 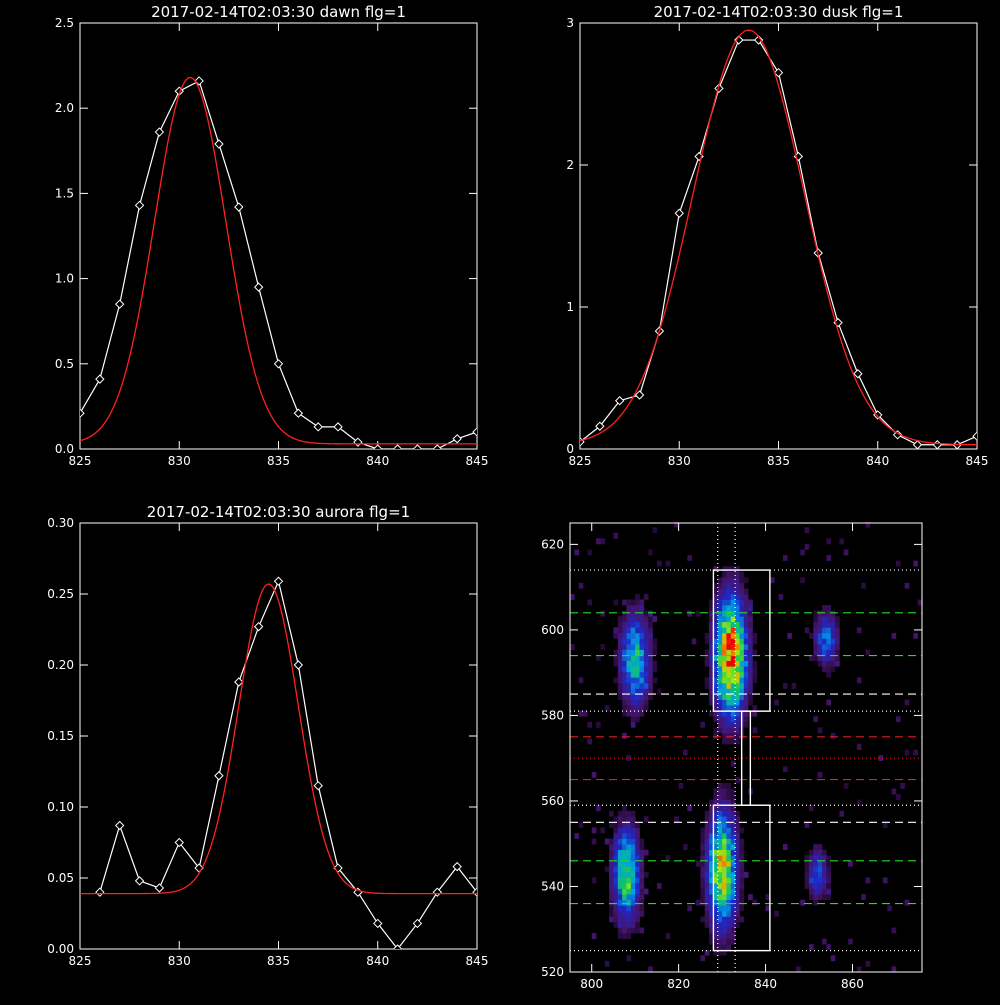 What do you see at coordinates (64, 23) in the screenshot?
I see `y-tick-label: 2.5` at bounding box center [64, 23].